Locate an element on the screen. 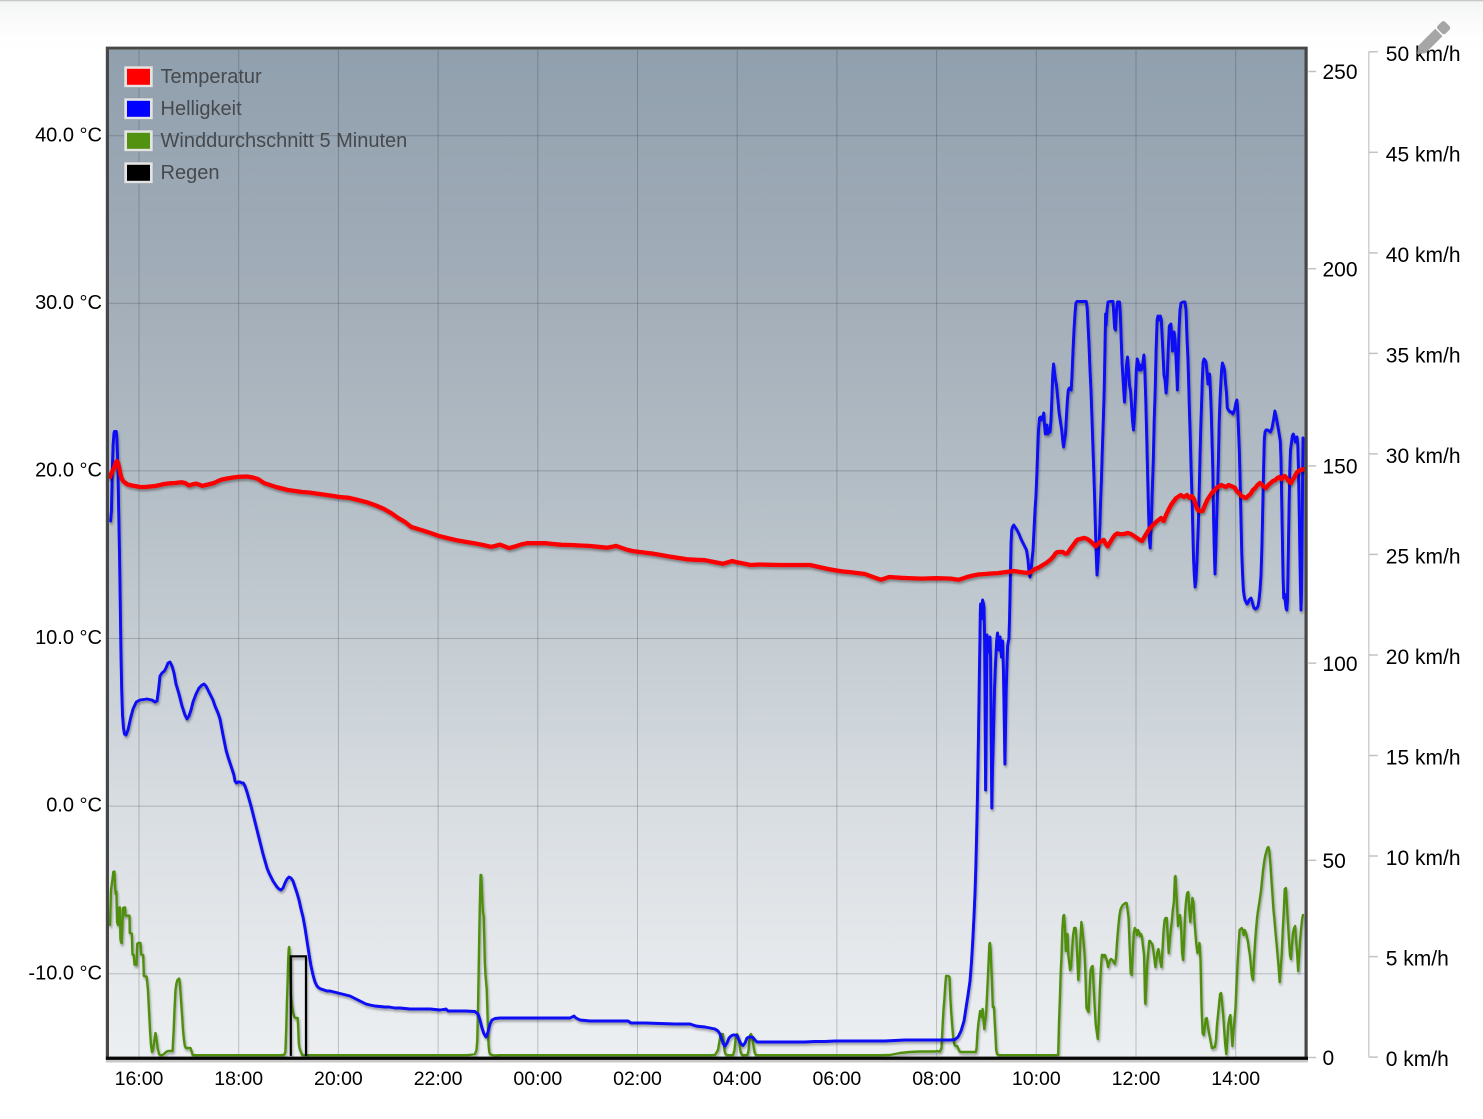 The image size is (1483, 1119). svg-text: 200 is located at coordinates (1340, 269).